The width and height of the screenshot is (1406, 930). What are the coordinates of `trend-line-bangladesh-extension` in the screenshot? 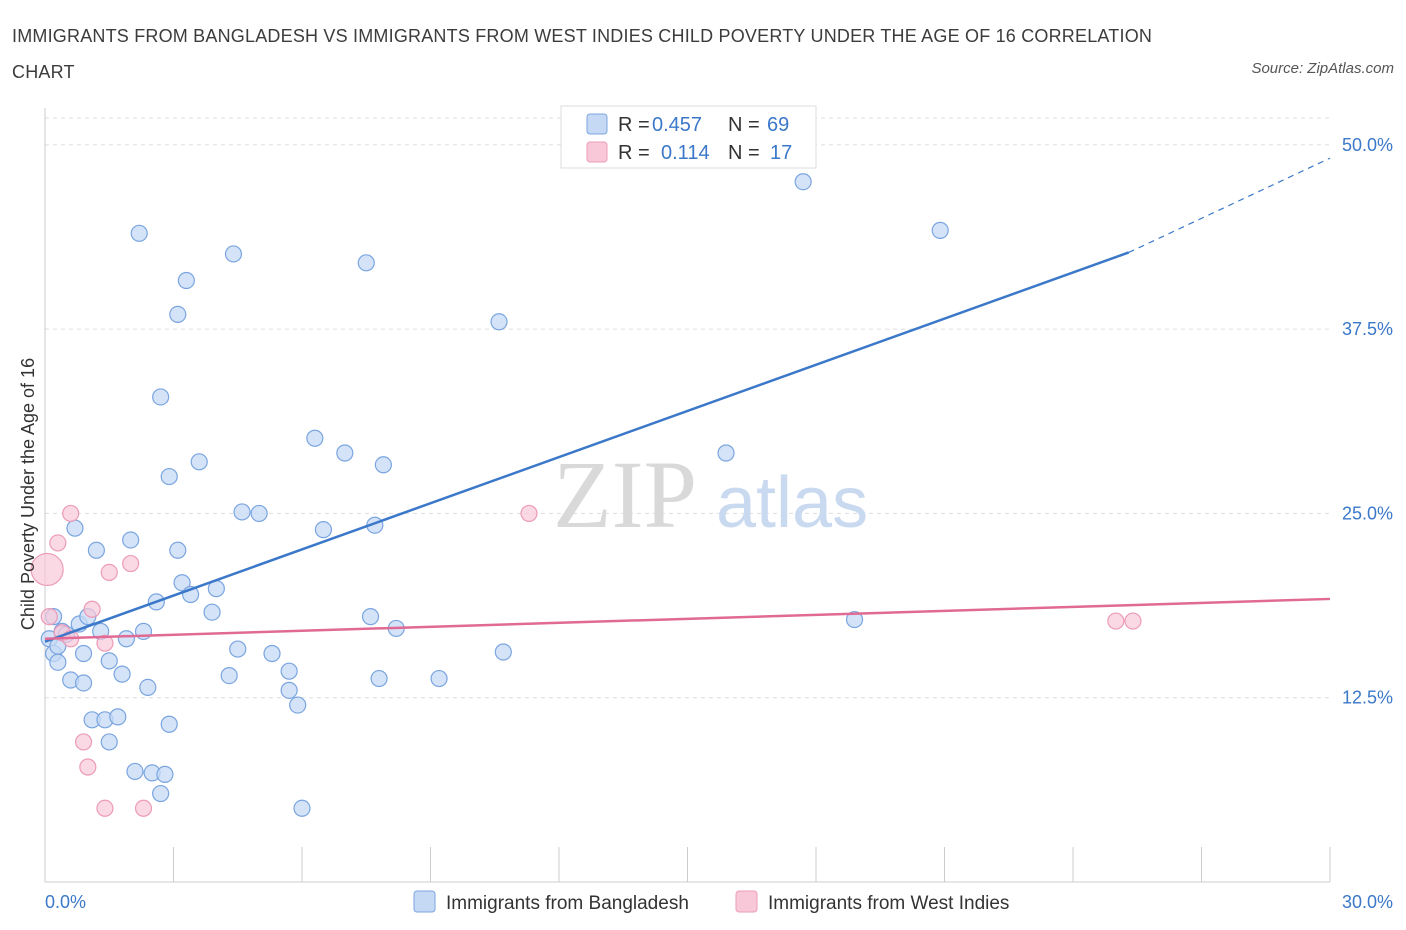 It's located at (1229, 205).